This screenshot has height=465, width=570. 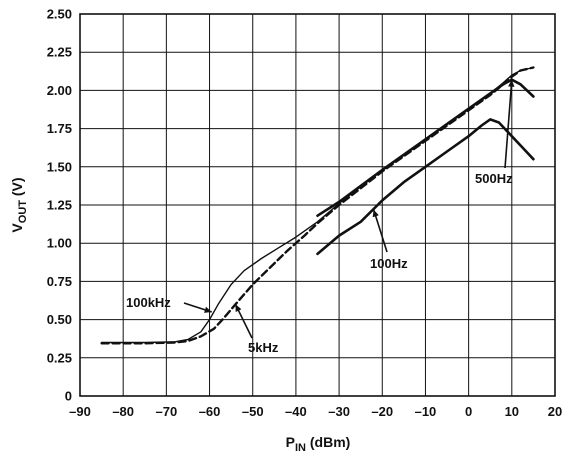 What do you see at coordinates (59, 243) in the screenshot?
I see `y-tick-label: 1.00` at bounding box center [59, 243].